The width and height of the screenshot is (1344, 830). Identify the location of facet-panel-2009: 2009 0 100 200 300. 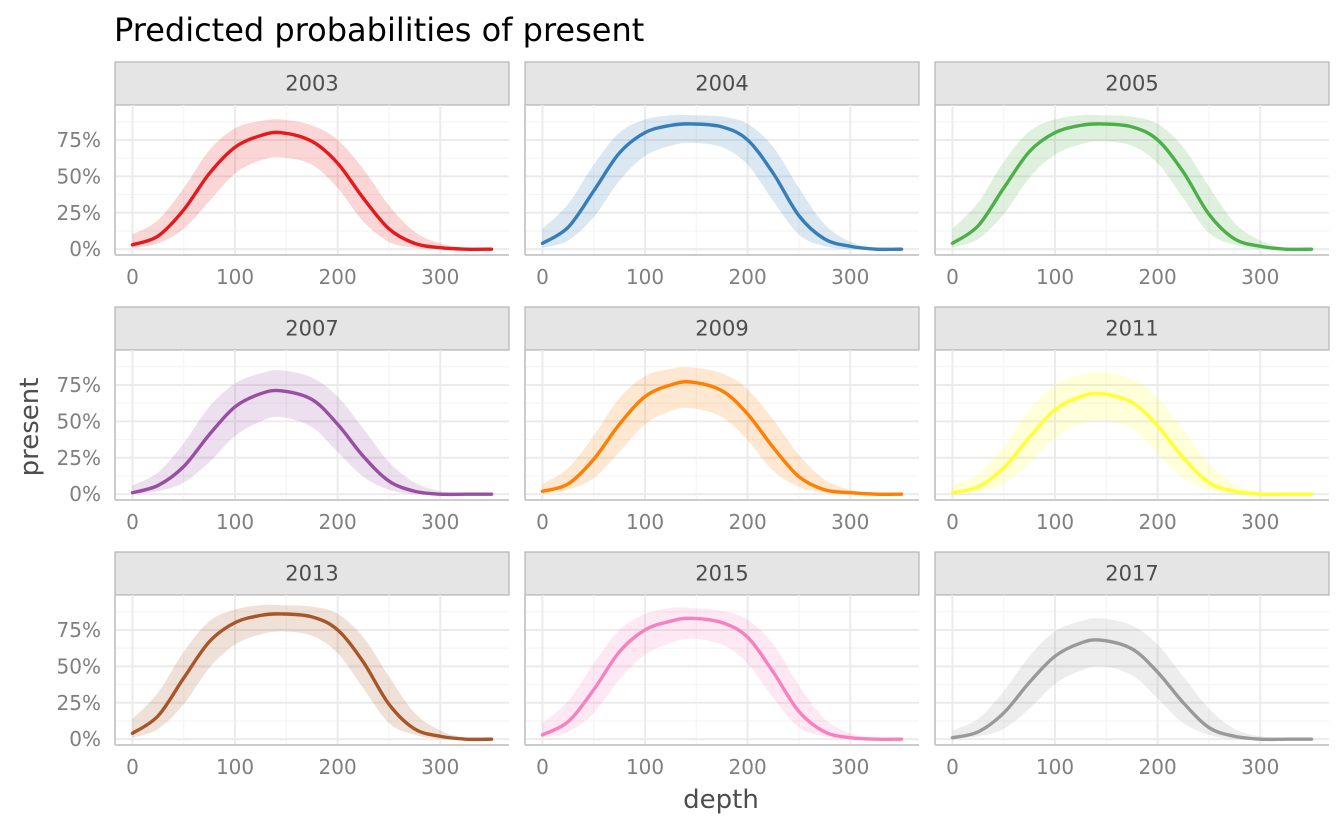
(722, 420).